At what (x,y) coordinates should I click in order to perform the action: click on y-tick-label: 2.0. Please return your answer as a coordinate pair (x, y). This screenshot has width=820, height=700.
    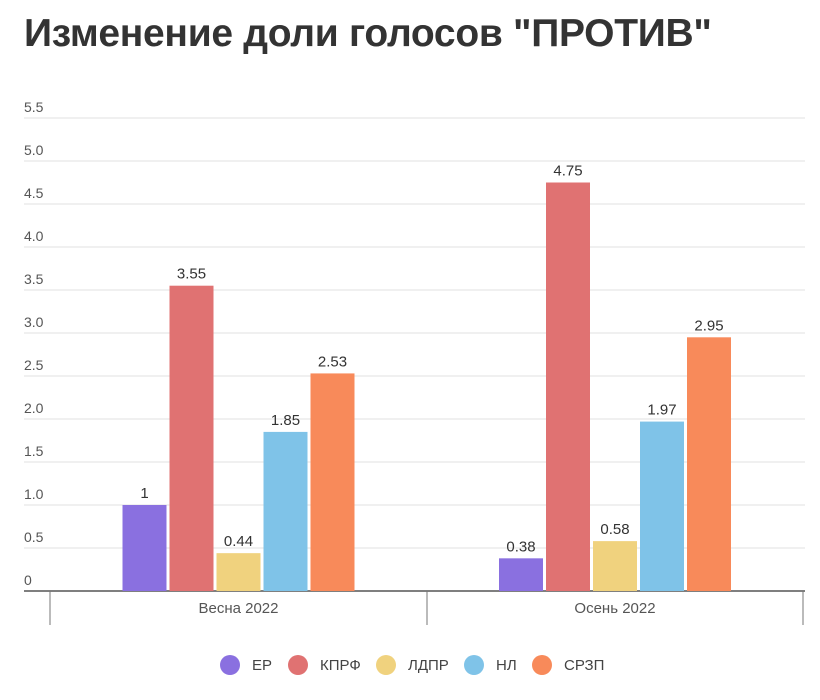
    Looking at the image, I should click on (34, 408).